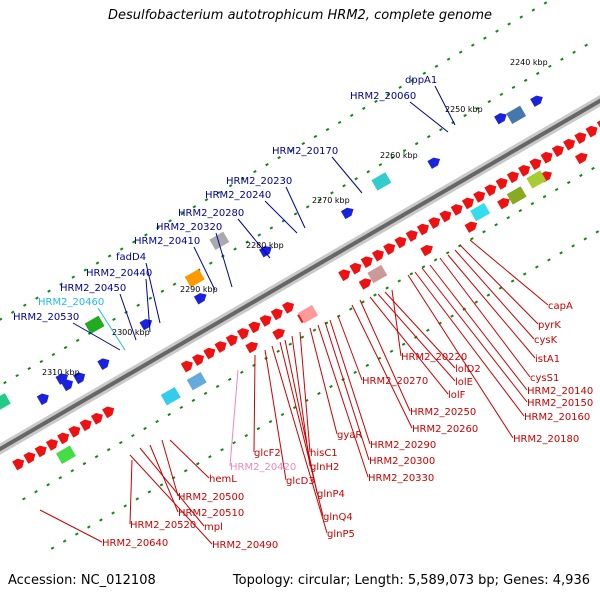  What do you see at coordinates (324, 453) in the screenshot?
I see `gene-label: hisC1` at bounding box center [324, 453].